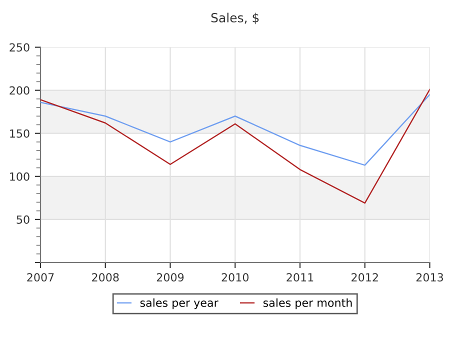 This screenshot has height=350, width=450. Describe the element at coordinates (20, 133) in the screenshot. I see `y-tick-label: 150` at that location.